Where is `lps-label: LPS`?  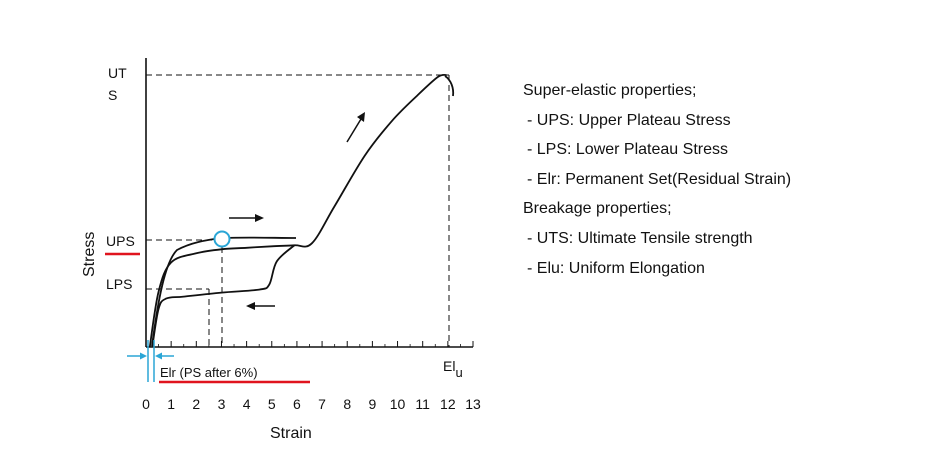
lps-label: LPS is located at coordinates (119, 284).